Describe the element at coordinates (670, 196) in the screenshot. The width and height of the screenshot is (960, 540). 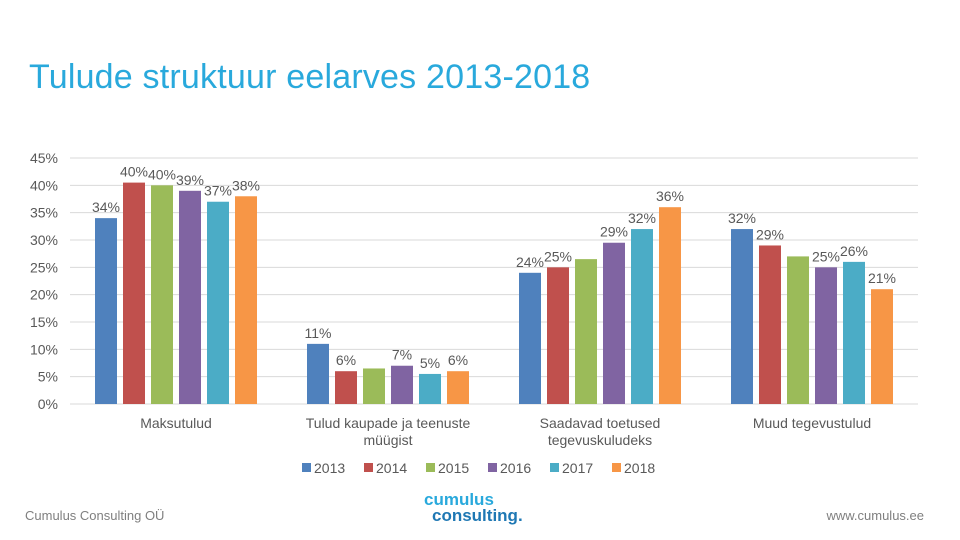
I see `data-label: 36%` at that location.